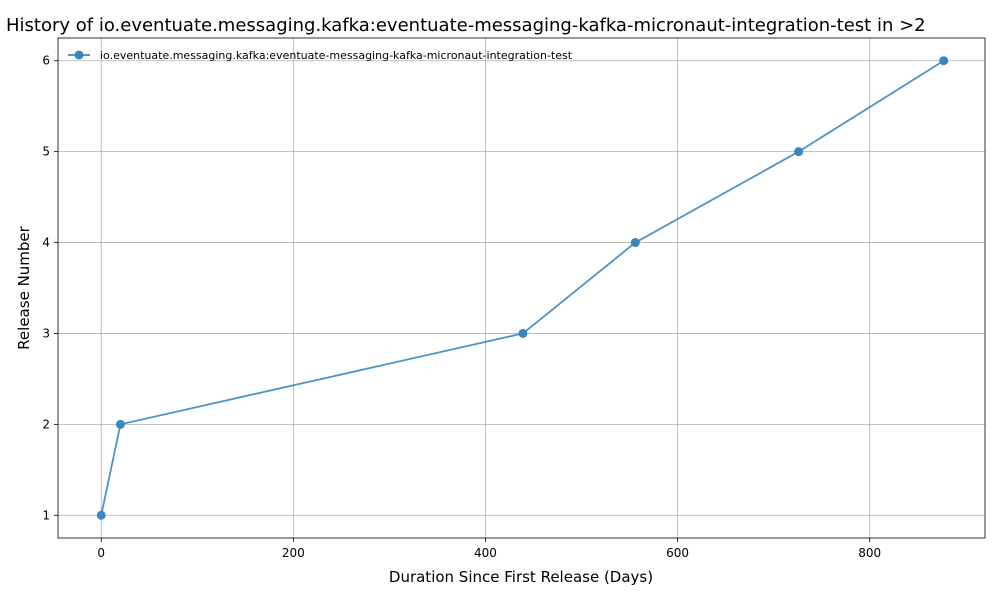 The height and width of the screenshot is (600, 1000). Describe the element at coordinates (46, 333) in the screenshot. I see `y-tick-label: 3` at that location.